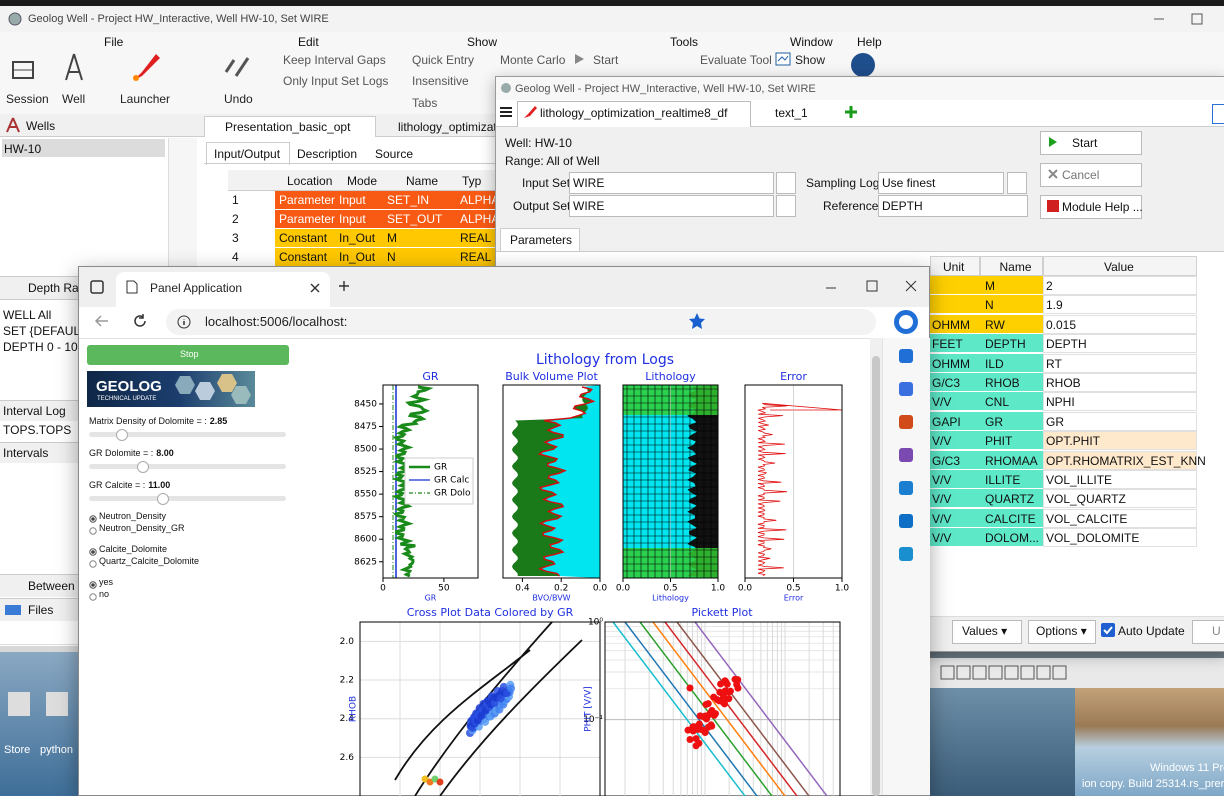 This screenshot has height=796, width=1224. Describe the element at coordinates (736, 60) in the screenshot. I see `ribbon-button: Evaluate Tool` at that location.